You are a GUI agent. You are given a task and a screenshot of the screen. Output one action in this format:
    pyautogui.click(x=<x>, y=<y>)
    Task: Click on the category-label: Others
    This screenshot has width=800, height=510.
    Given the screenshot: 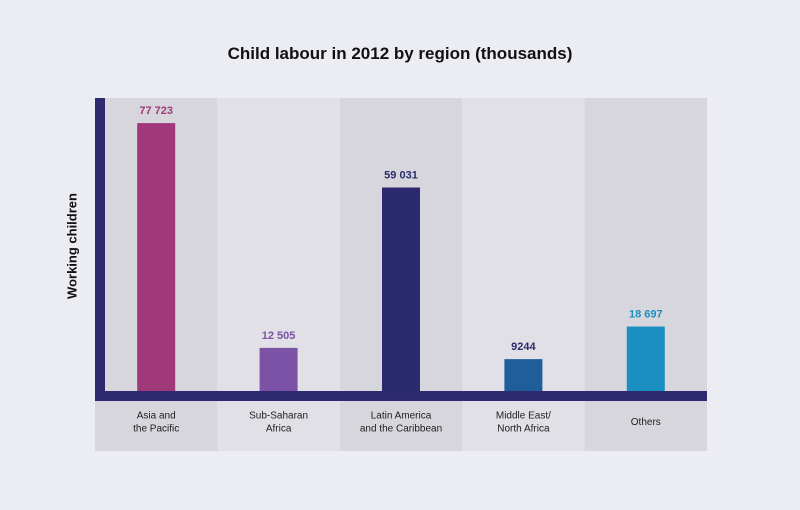 What is the action you would take?
    pyautogui.click(x=646, y=422)
    